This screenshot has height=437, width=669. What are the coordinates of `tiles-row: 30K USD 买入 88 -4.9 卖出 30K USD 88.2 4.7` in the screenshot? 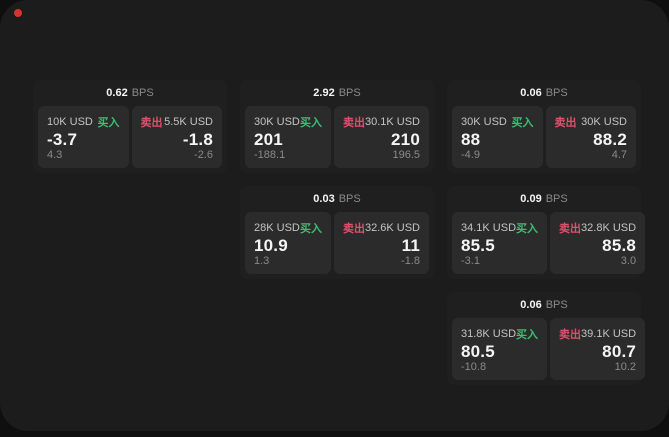 It's located at (544, 139).